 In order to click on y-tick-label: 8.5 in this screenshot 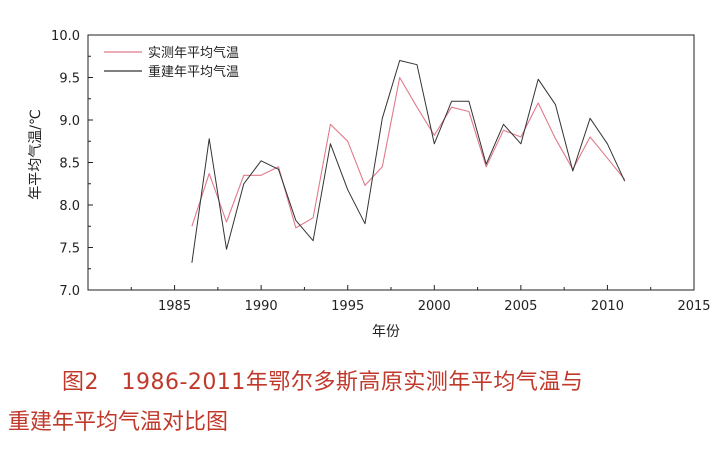, I will do `click(69, 164)`.